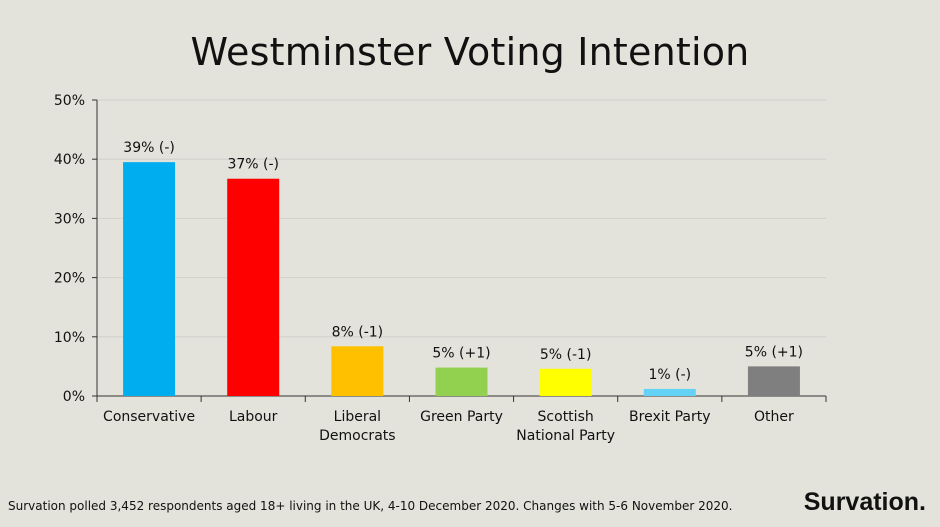 This screenshot has height=527, width=940. I want to click on category-label: Liberal, so click(357, 417).